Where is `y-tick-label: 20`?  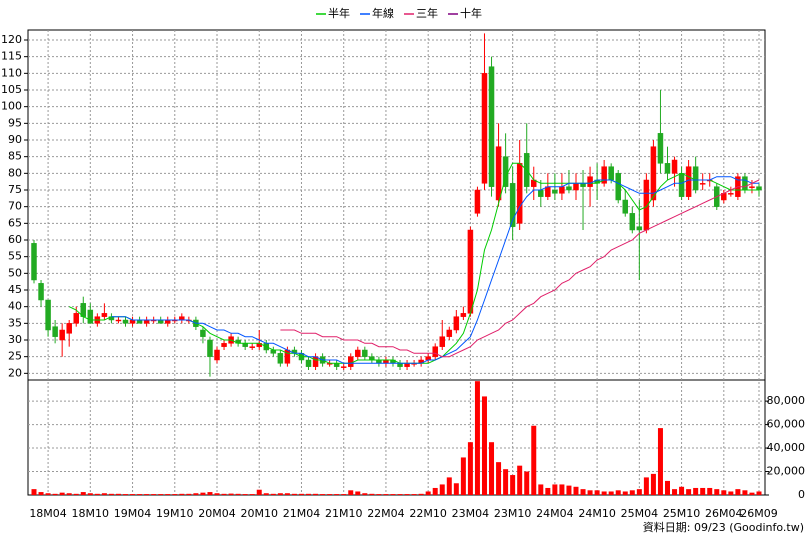
y-tick-label: 20 is located at coordinates (15, 372).